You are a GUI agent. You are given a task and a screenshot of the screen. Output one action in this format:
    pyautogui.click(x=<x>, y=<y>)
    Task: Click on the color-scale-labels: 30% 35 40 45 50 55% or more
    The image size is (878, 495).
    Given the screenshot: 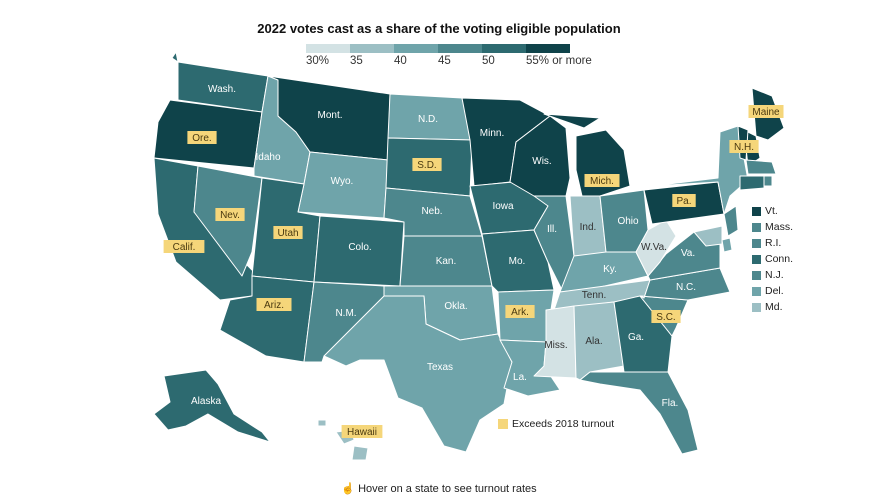 What is the action you would take?
    pyautogui.click(x=456, y=63)
    